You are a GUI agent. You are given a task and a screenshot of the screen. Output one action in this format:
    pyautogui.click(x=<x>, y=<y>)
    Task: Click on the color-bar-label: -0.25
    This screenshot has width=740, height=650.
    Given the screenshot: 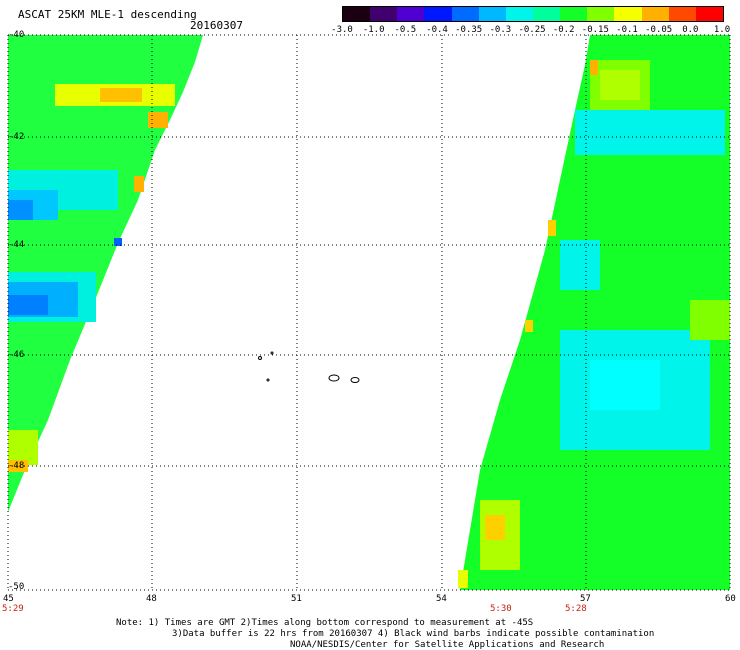 What is the action you would take?
    pyautogui.click(x=532, y=30)
    